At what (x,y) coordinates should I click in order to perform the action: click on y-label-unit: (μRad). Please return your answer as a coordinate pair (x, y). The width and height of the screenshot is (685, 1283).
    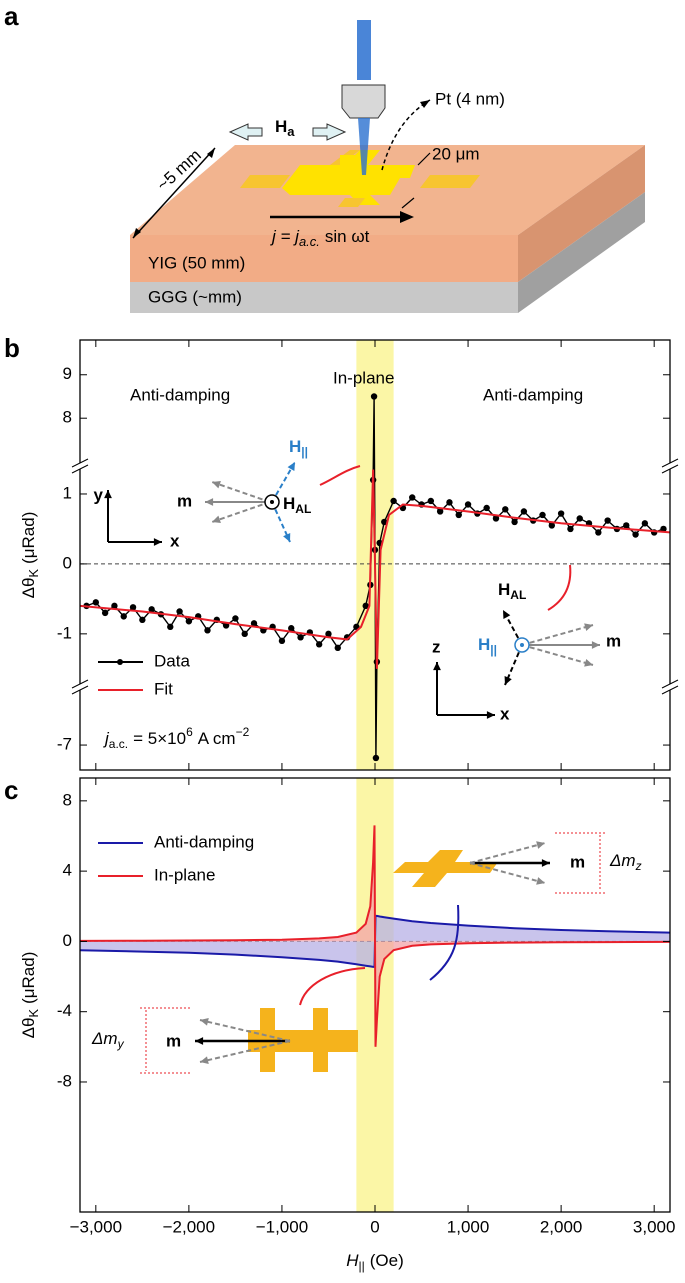
    Looking at the image, I should click on (28, 538).